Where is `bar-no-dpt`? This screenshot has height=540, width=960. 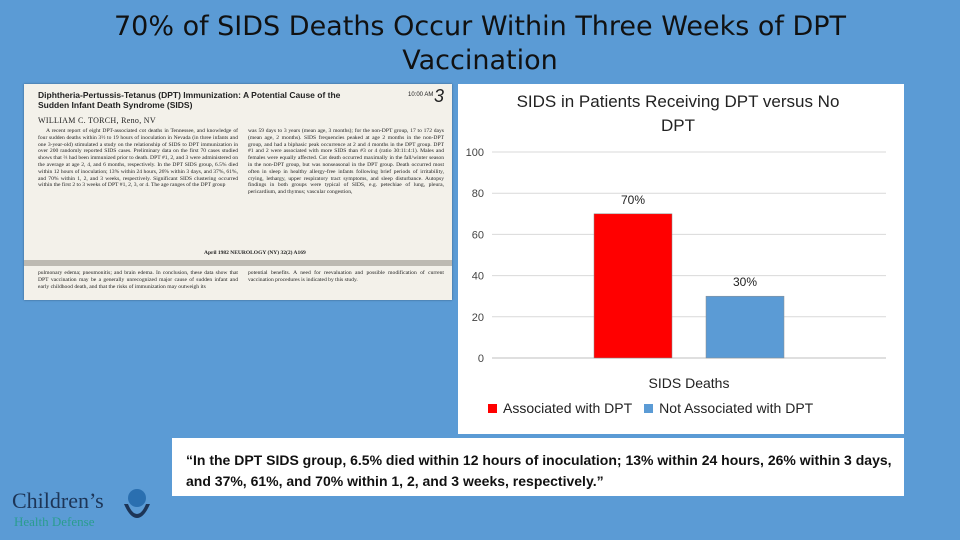
bar-no-dpt is located at coordinates (745, 327).